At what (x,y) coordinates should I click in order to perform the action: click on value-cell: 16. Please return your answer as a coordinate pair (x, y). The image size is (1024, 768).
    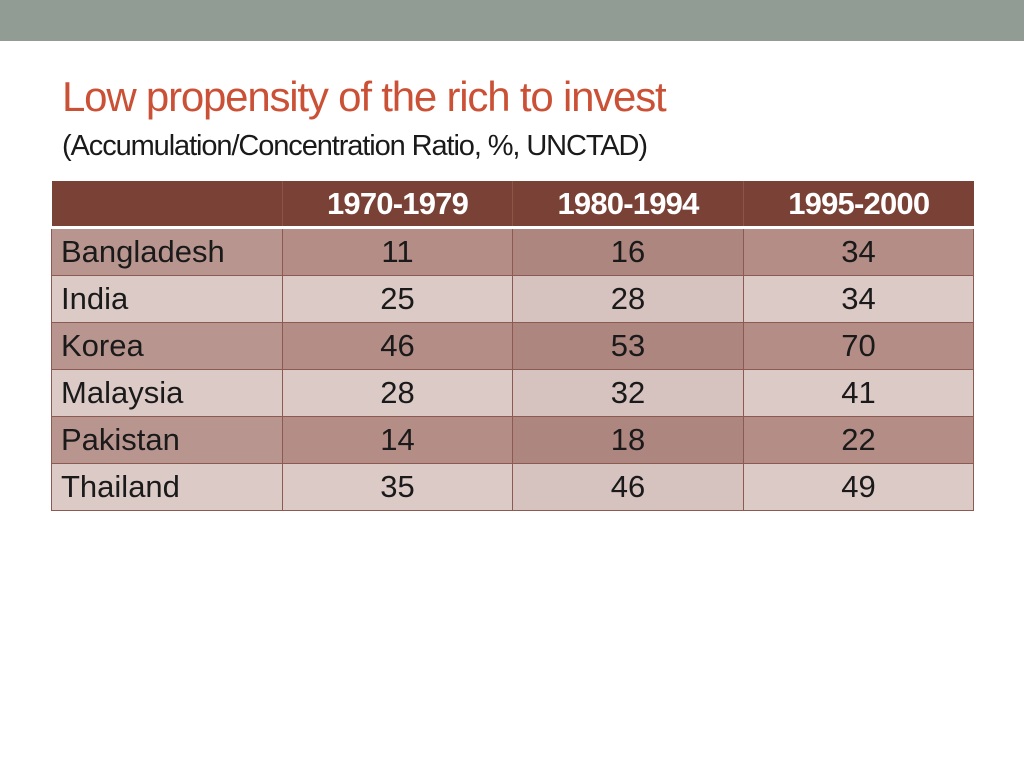
    Looking at the image, I should click on (628, 251).